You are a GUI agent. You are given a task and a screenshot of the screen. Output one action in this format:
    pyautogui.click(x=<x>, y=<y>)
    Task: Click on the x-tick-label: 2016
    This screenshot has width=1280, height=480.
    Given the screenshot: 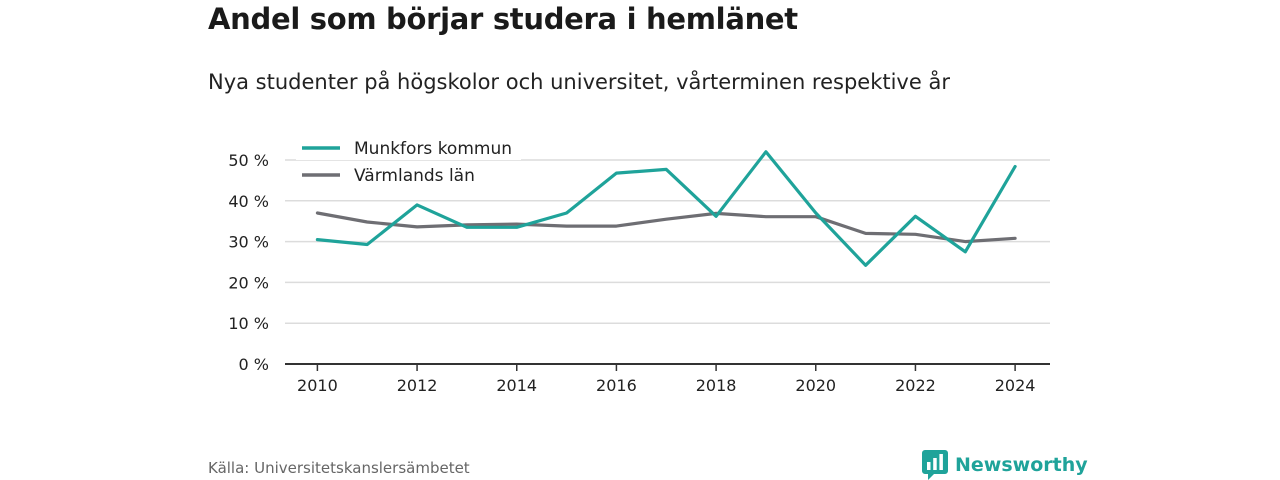 What is the action you would take?
    pyautogui.click(x=616, y=385)
    